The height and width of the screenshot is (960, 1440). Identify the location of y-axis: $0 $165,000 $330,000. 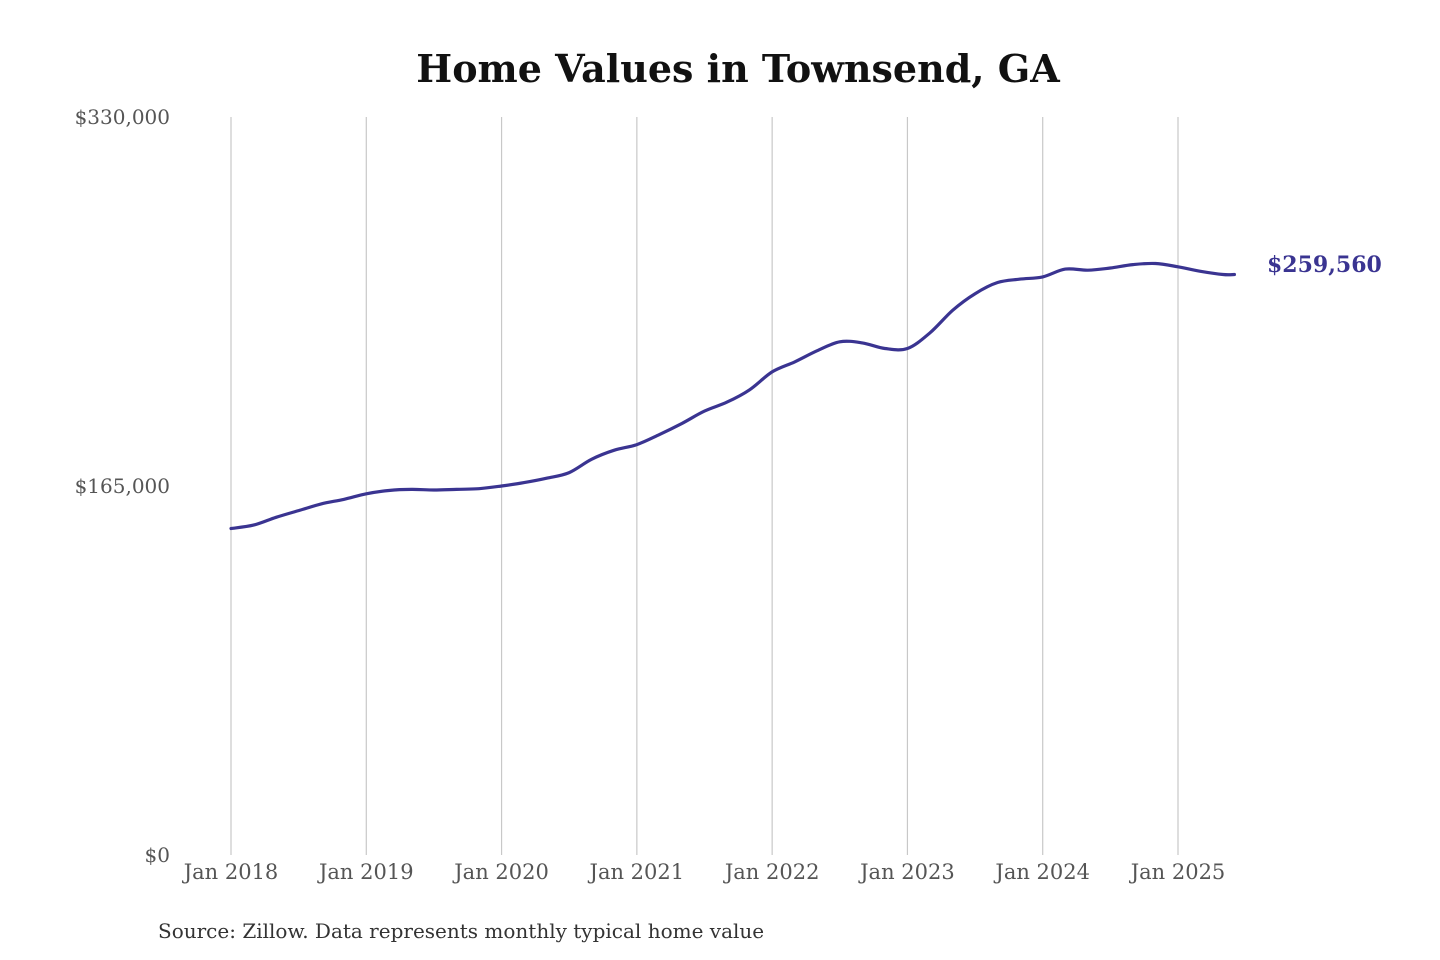
(122, 486).